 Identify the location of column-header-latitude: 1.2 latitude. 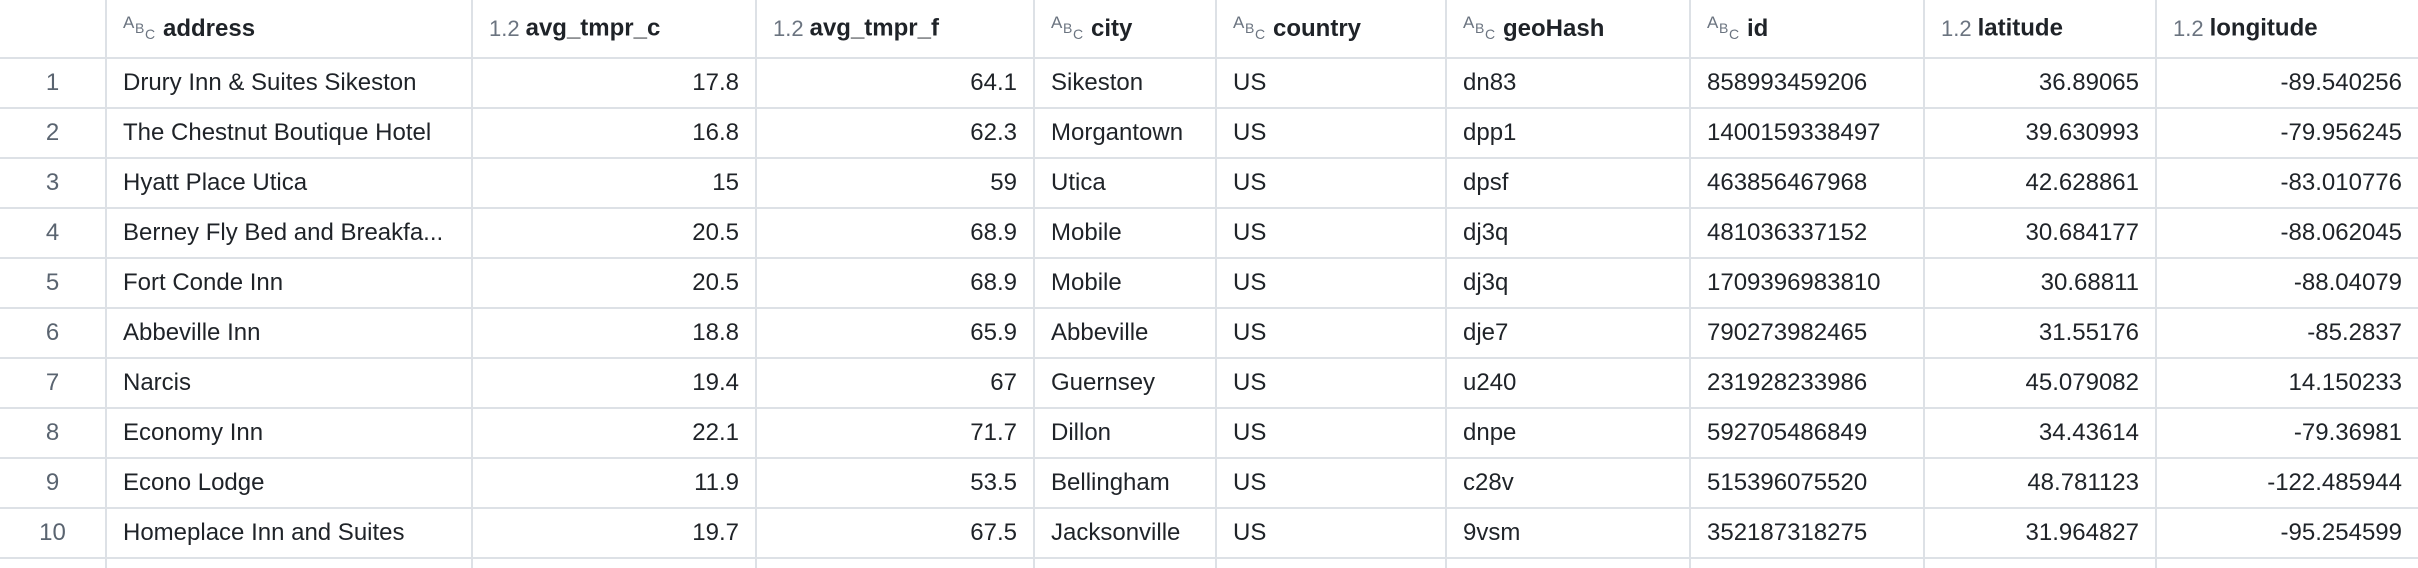
(2040, 29).